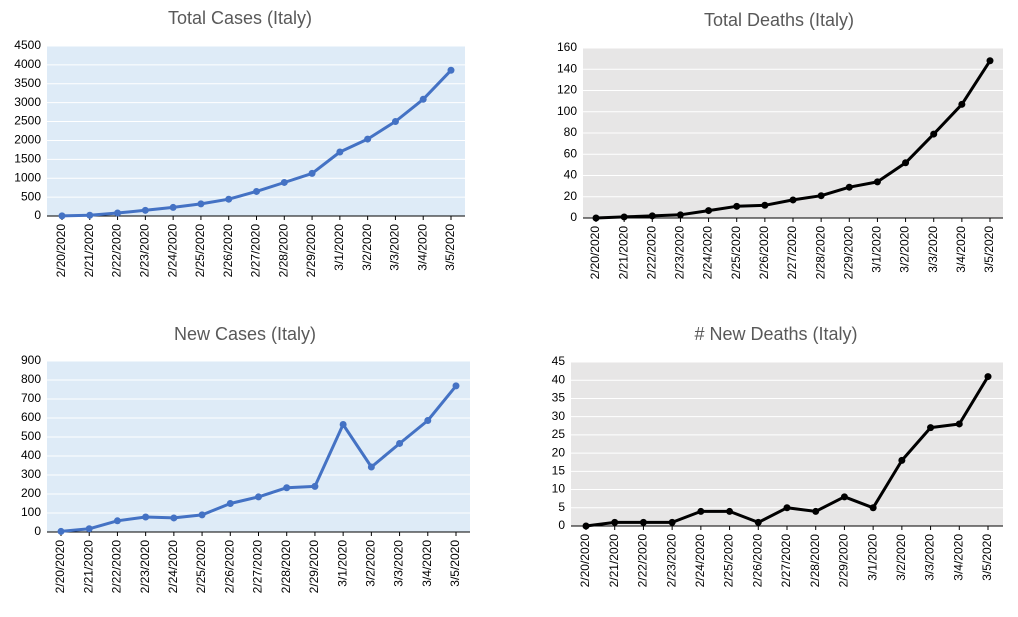  Describe the element at coordinates (31, 379) in the screenshot. I see `y-tick-label: 800` at that location.